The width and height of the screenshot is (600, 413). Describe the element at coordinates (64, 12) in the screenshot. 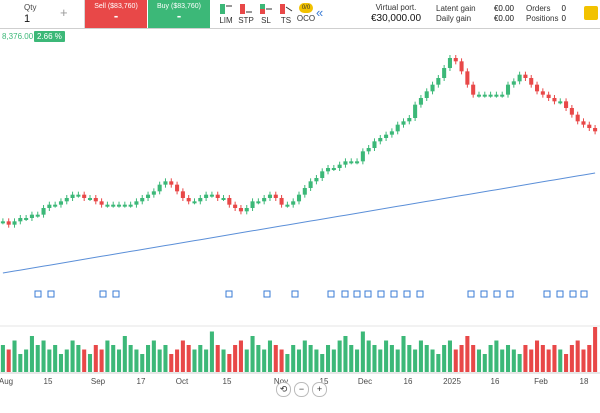

I see `plus-icon: +` at that location.